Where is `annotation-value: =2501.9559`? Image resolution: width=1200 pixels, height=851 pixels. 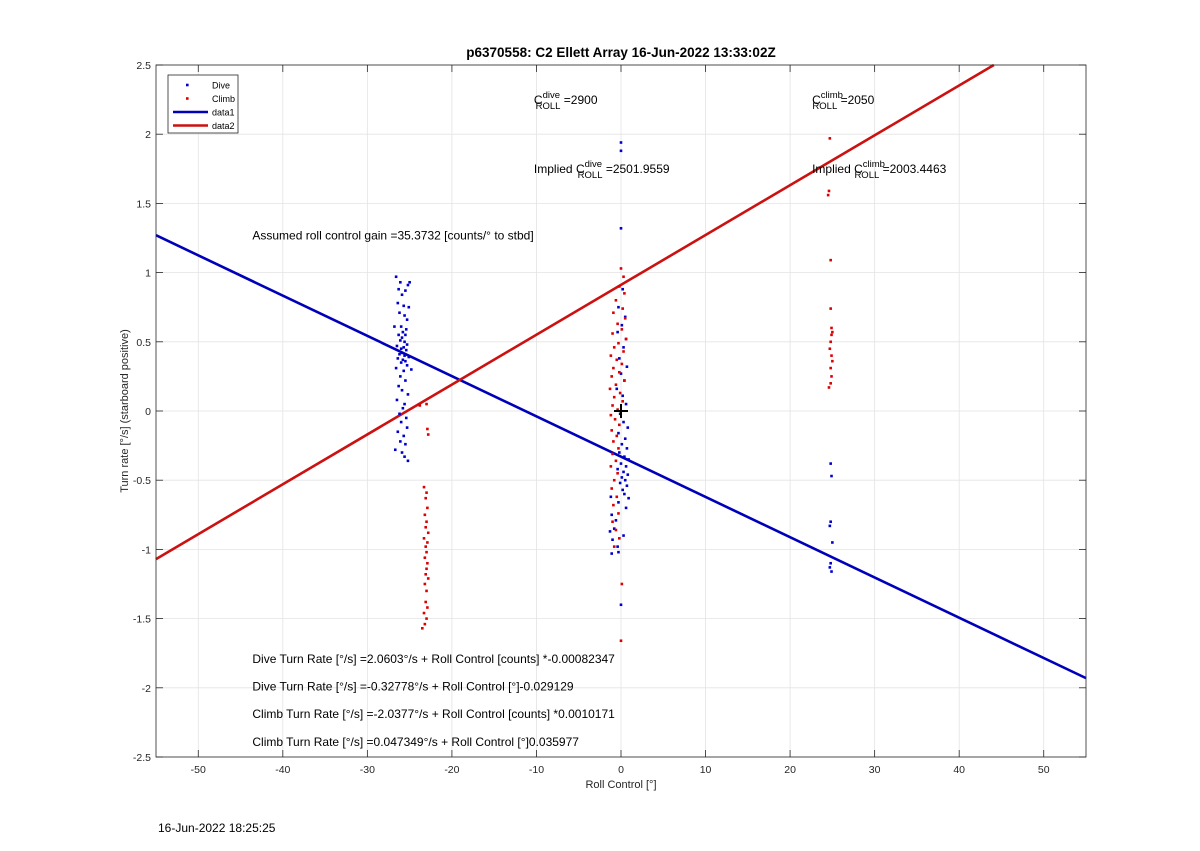 annotation-value: =2501.9559 is located at coordinates (635, 169).